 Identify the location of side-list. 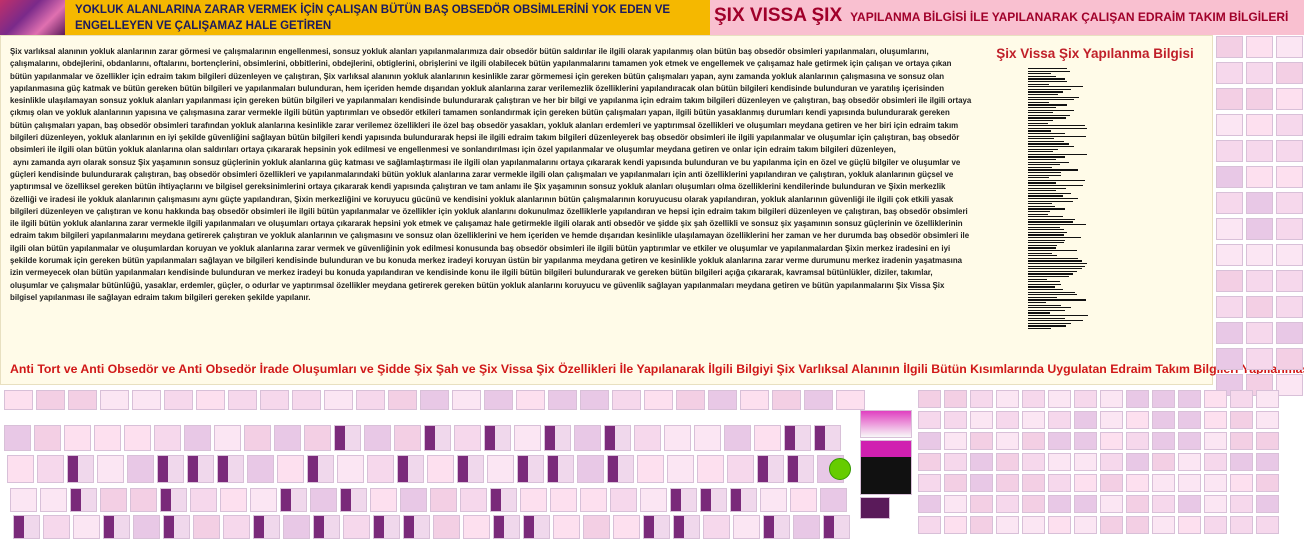
(1058, 200).